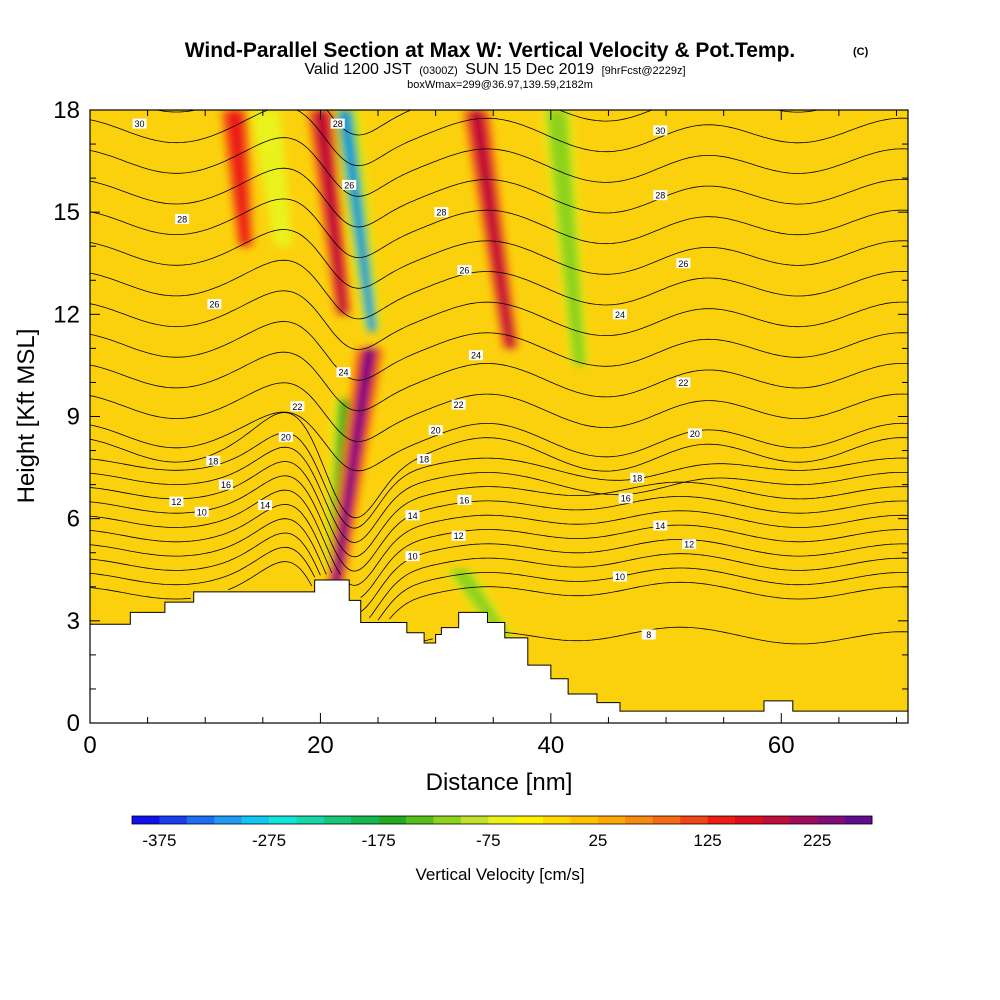  Describe the element at coordinates (781, 745) in the screenshot. I see `x-tick-label: 60` at that location.